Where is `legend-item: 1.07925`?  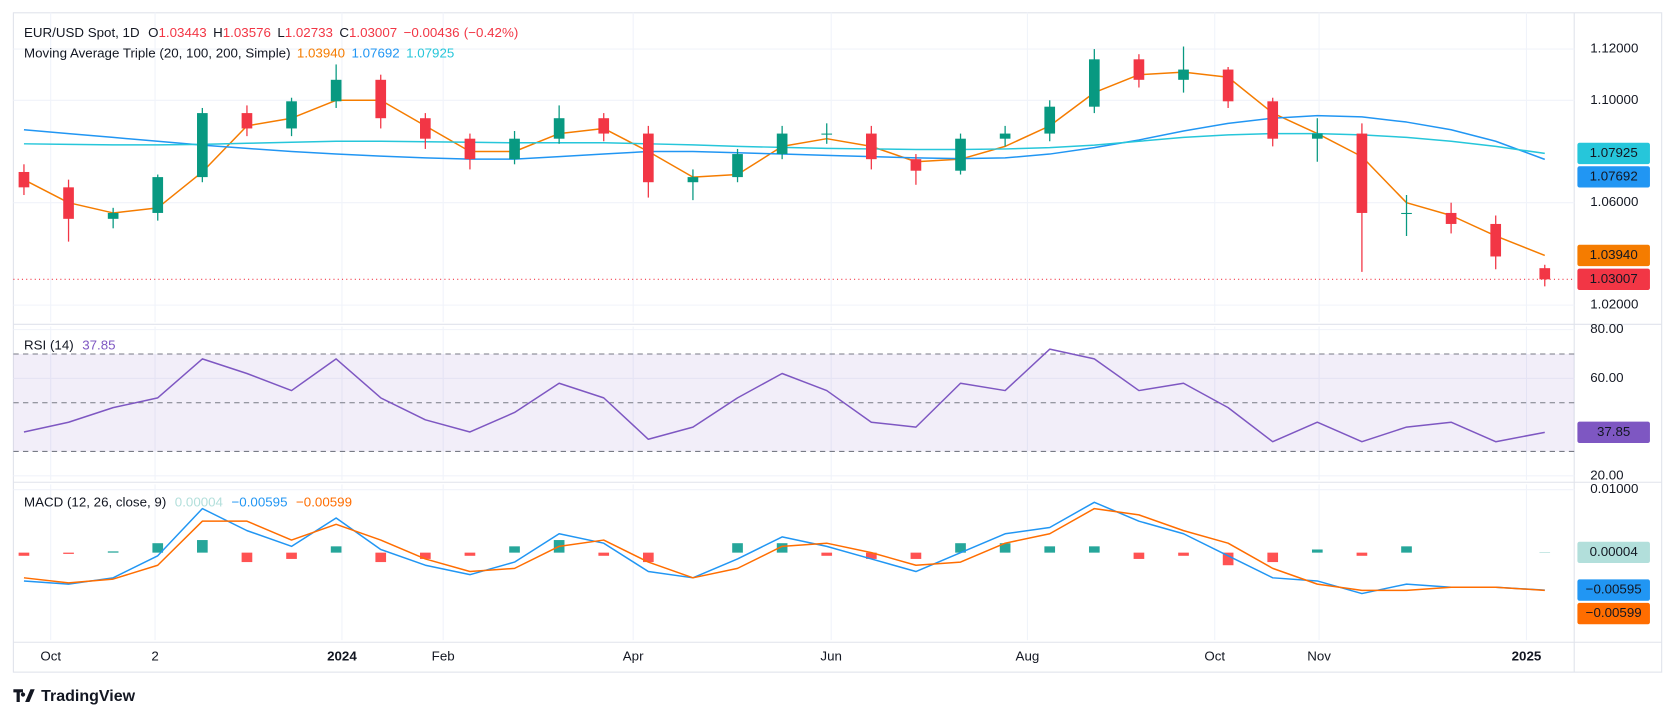
legend-item: 1.07925 is located at coordinates (430, 52).